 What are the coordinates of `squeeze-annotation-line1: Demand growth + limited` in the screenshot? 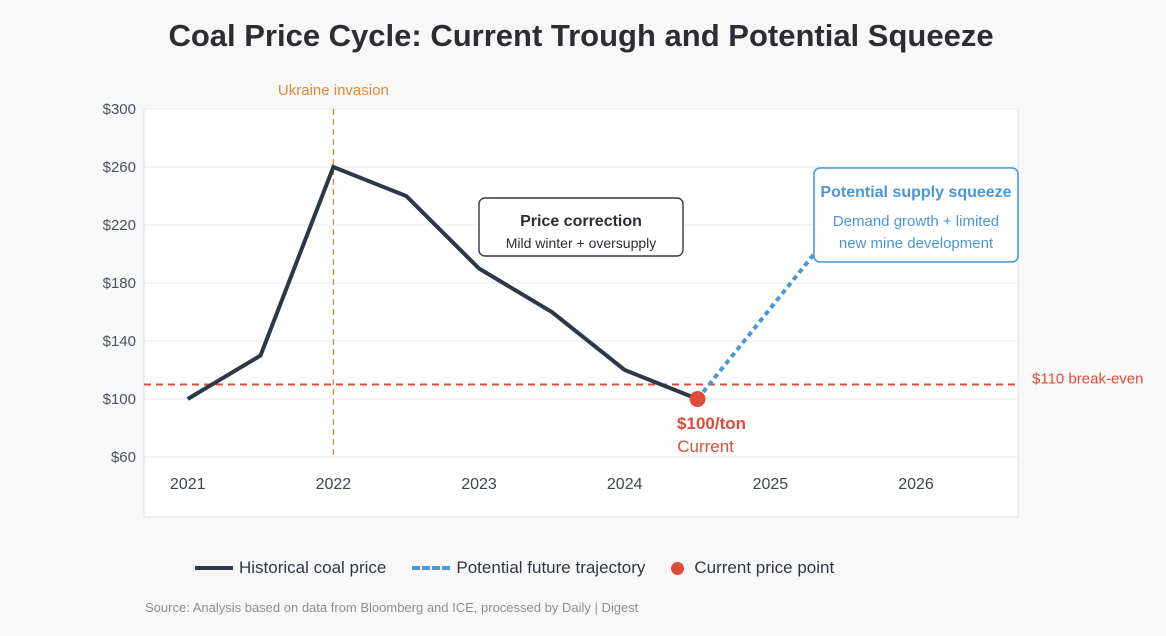 It's located at (916, 221).